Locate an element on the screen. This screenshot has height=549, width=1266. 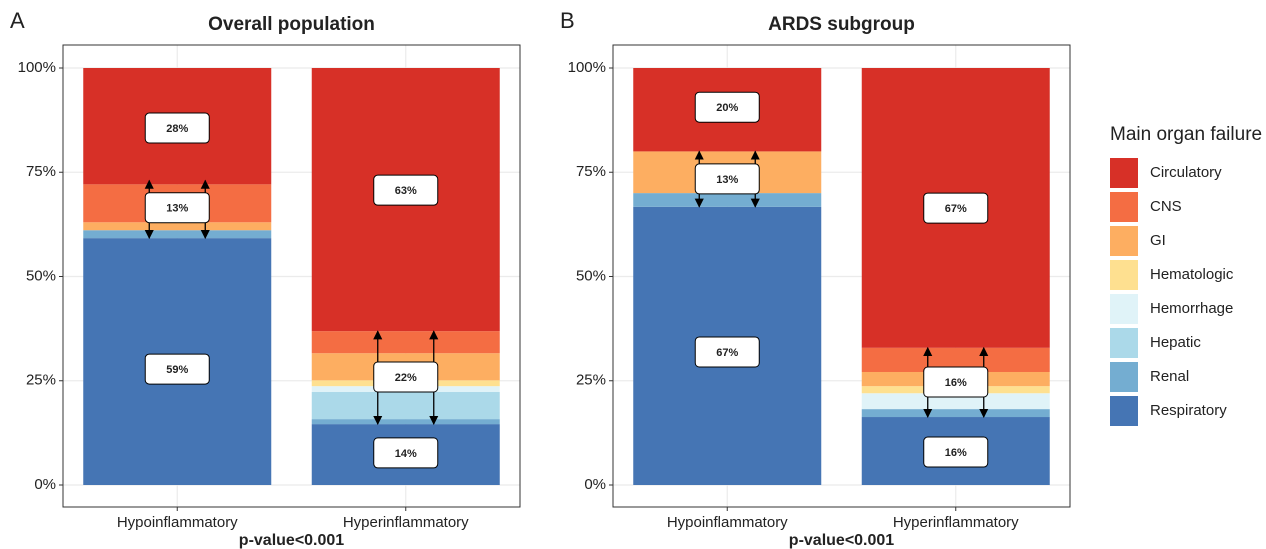
data-label: 28% is located at coordinates (177, 129).